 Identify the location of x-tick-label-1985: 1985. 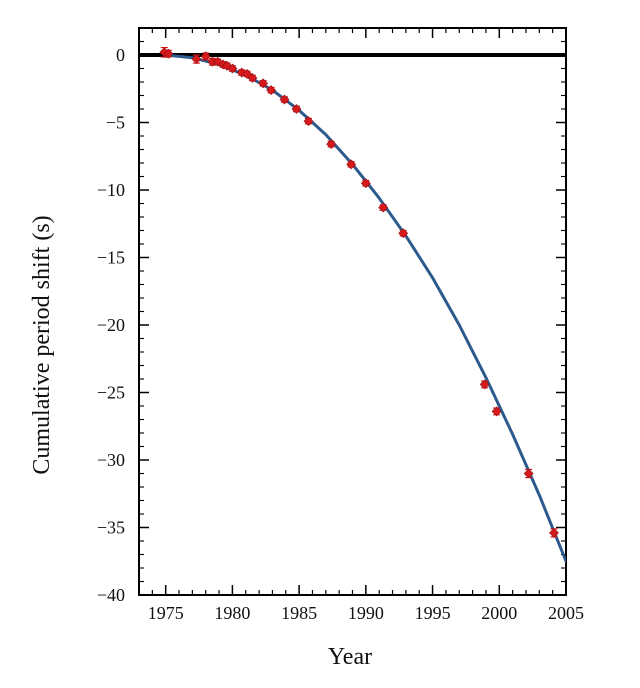
(299, 613).